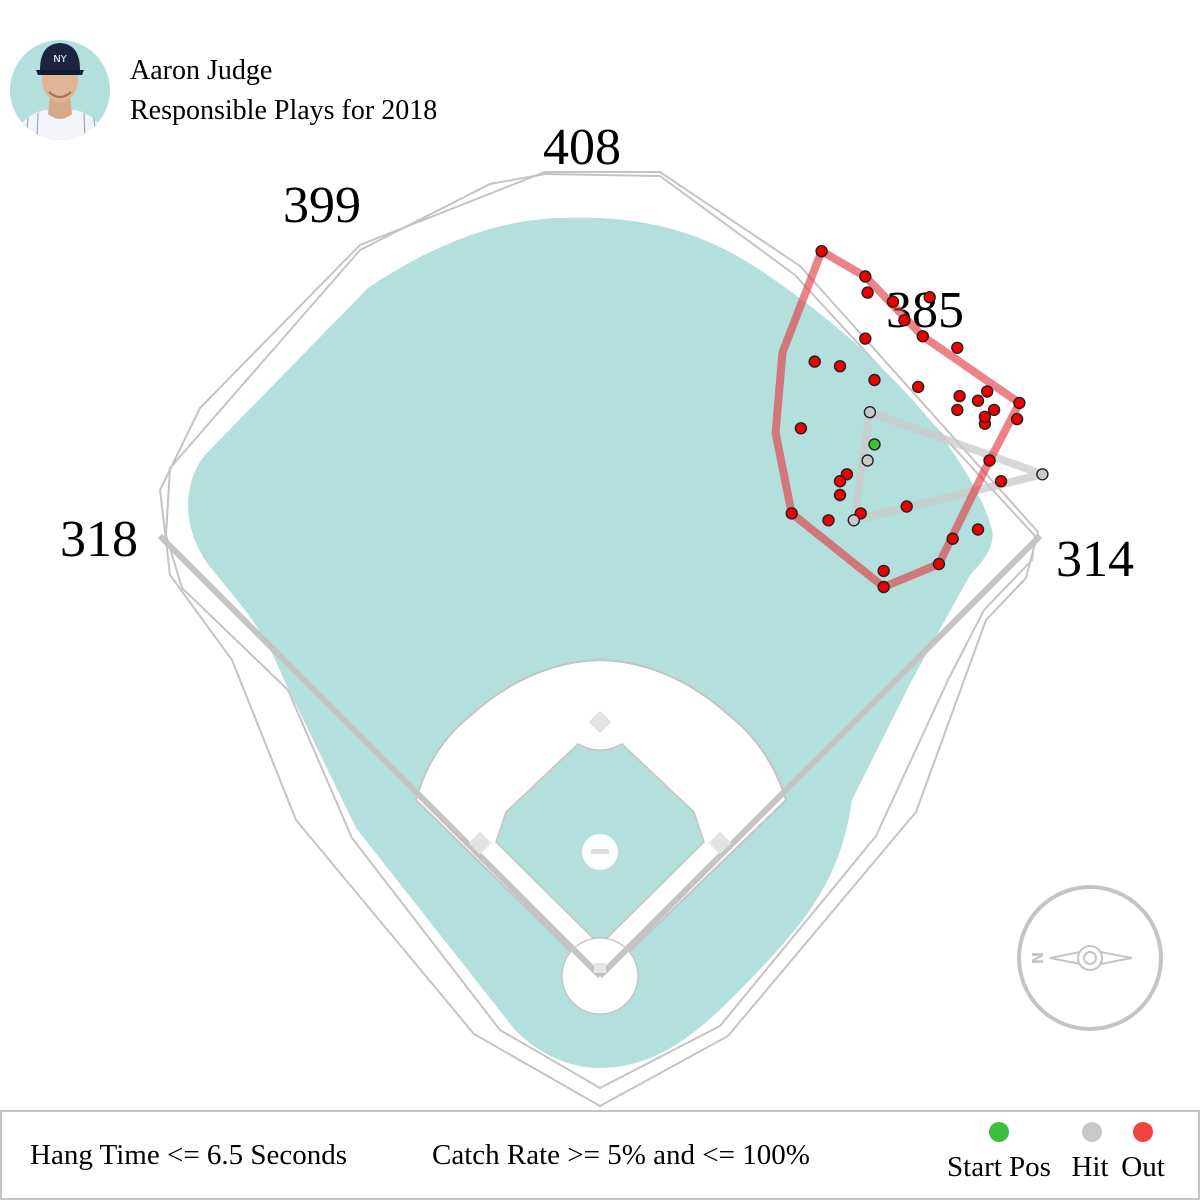 The width and height of the screenshot is (1200, 1200). What do you see at coordinates (380, 756) in the screenshot?
I see `left-foul-line` at bounding box center [380, 756].